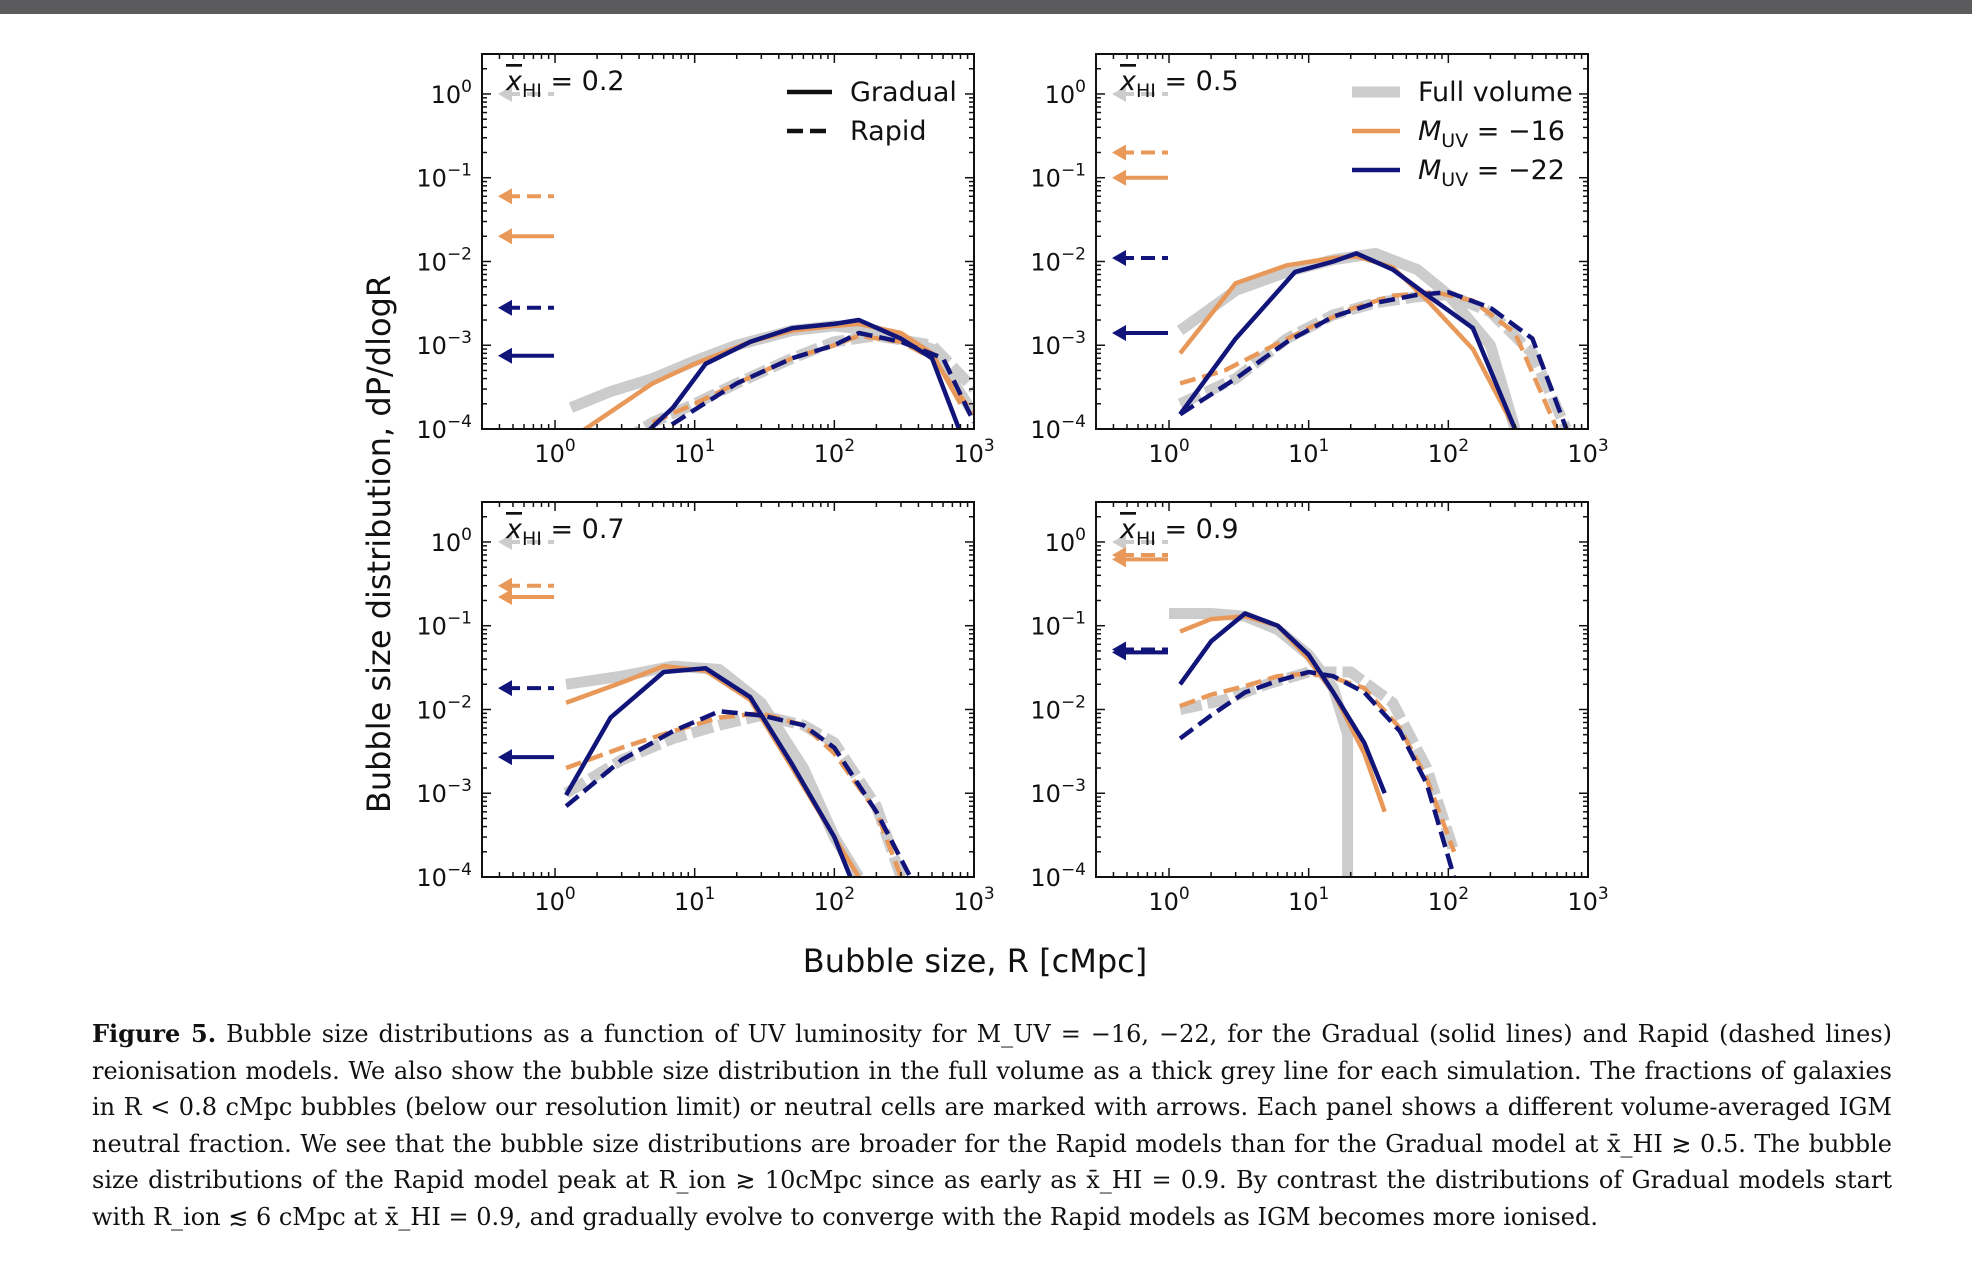 The width and height of the screenshot is (1972, 1268). Describe the element at coordinates (1491, 173) in the screenshot. I see `legend-label: MUV = −22` at that location.